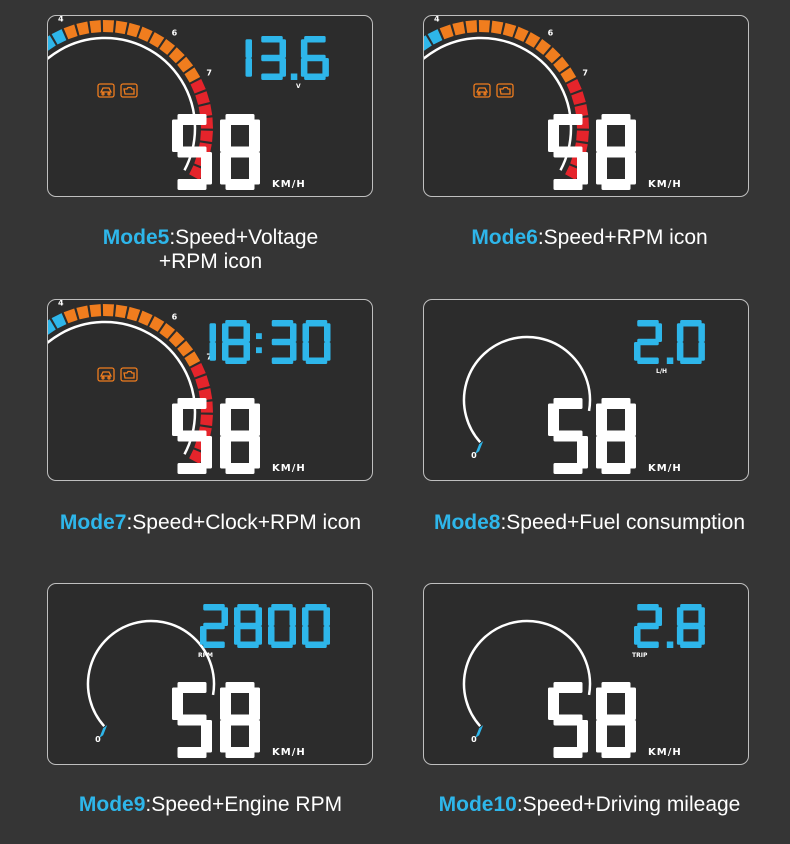 The image size is (790, 844). I want to click on caption-mode6: Mode6:Speed+RPM icon, so click(589, 238).